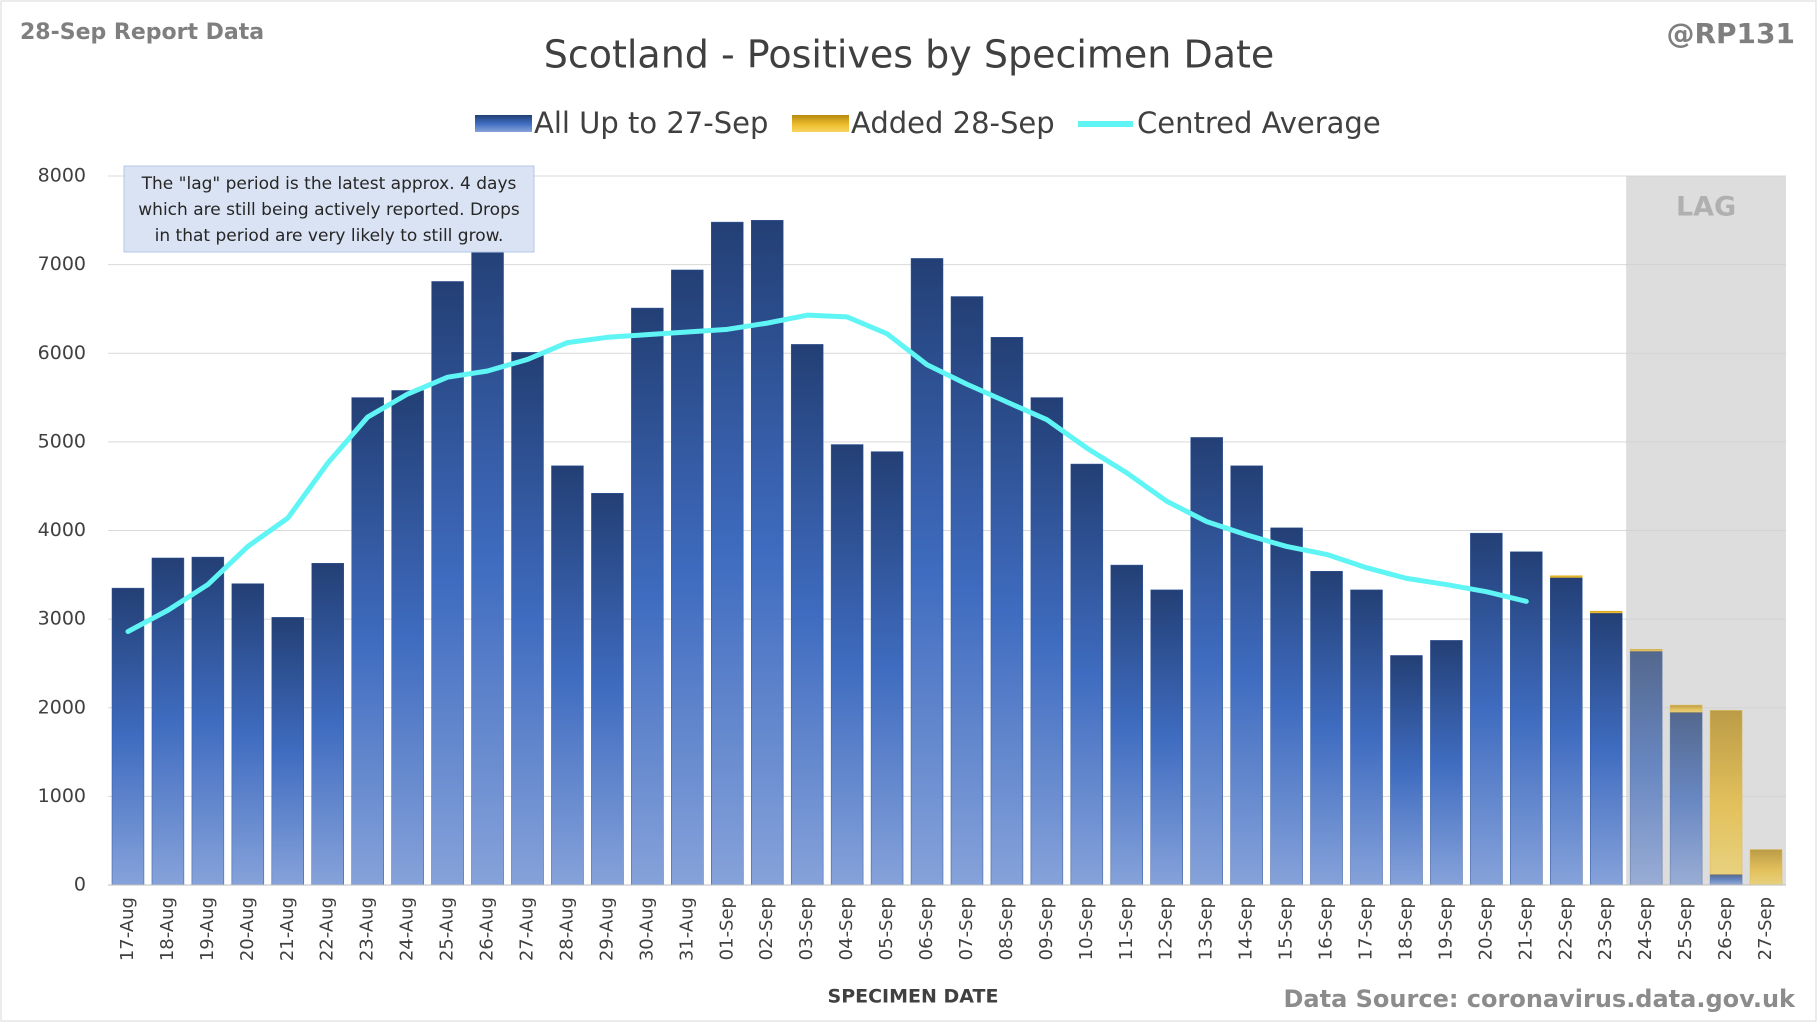 The height and width of the screenshot is (1022, 1817). What do you see at coordinates (127, 929) in the screenshot?
I see `x-tick-label: 17-Aug` at bounding box center [127, 929].